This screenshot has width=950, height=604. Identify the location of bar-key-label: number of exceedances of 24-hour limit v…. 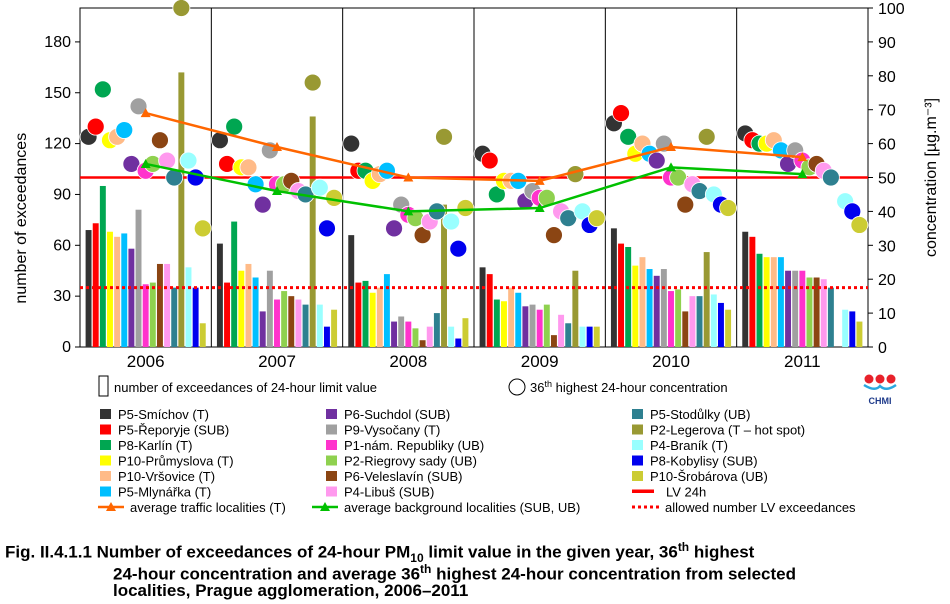
(245, 387).